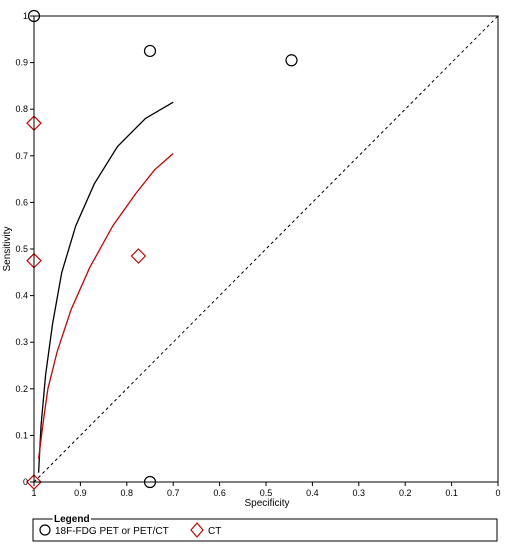 This screenshot has width=509, height=555. What do you see at coordinates (214, 531) in the screenshot?
I see `legend-entry-ct: CT` at bounding box center [214, 531].